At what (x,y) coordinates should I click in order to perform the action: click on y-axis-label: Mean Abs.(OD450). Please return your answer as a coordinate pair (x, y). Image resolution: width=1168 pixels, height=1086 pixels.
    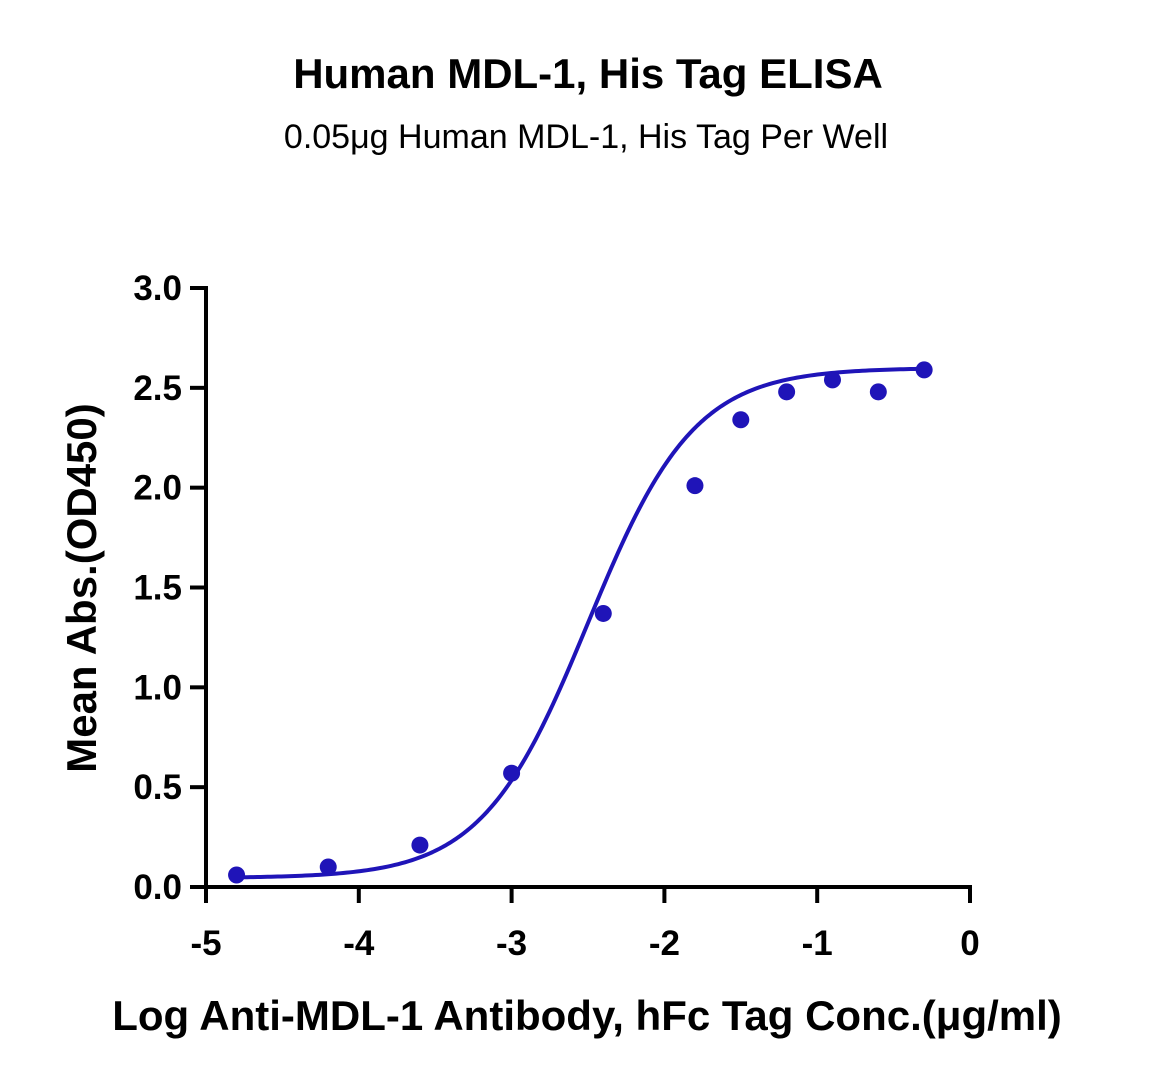
    Looking at the image, I should click on (81, 588).